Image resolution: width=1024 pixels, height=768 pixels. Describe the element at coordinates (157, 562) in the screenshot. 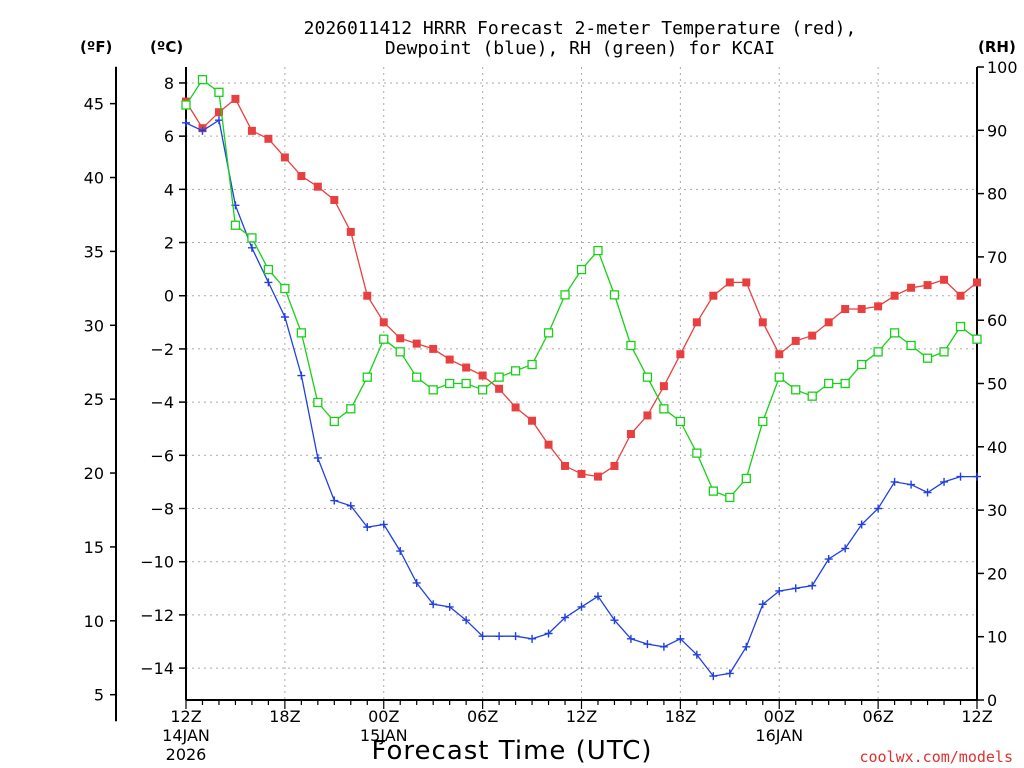

I see `celsius-tick-label: −10` at that location.